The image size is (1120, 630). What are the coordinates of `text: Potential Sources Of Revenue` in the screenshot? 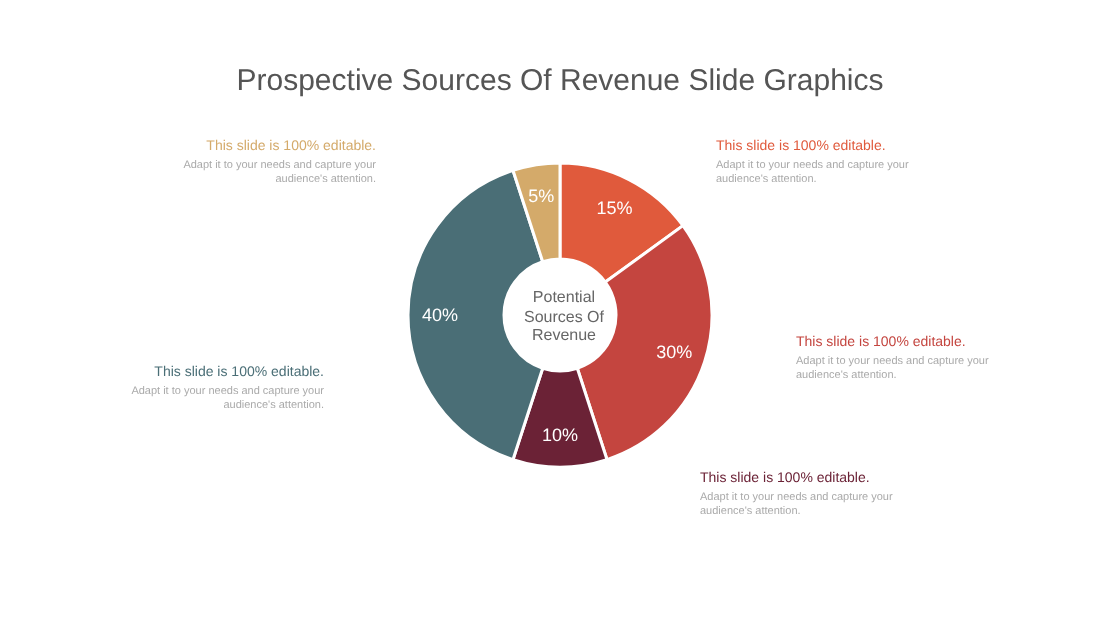 It's located at (563, 317).